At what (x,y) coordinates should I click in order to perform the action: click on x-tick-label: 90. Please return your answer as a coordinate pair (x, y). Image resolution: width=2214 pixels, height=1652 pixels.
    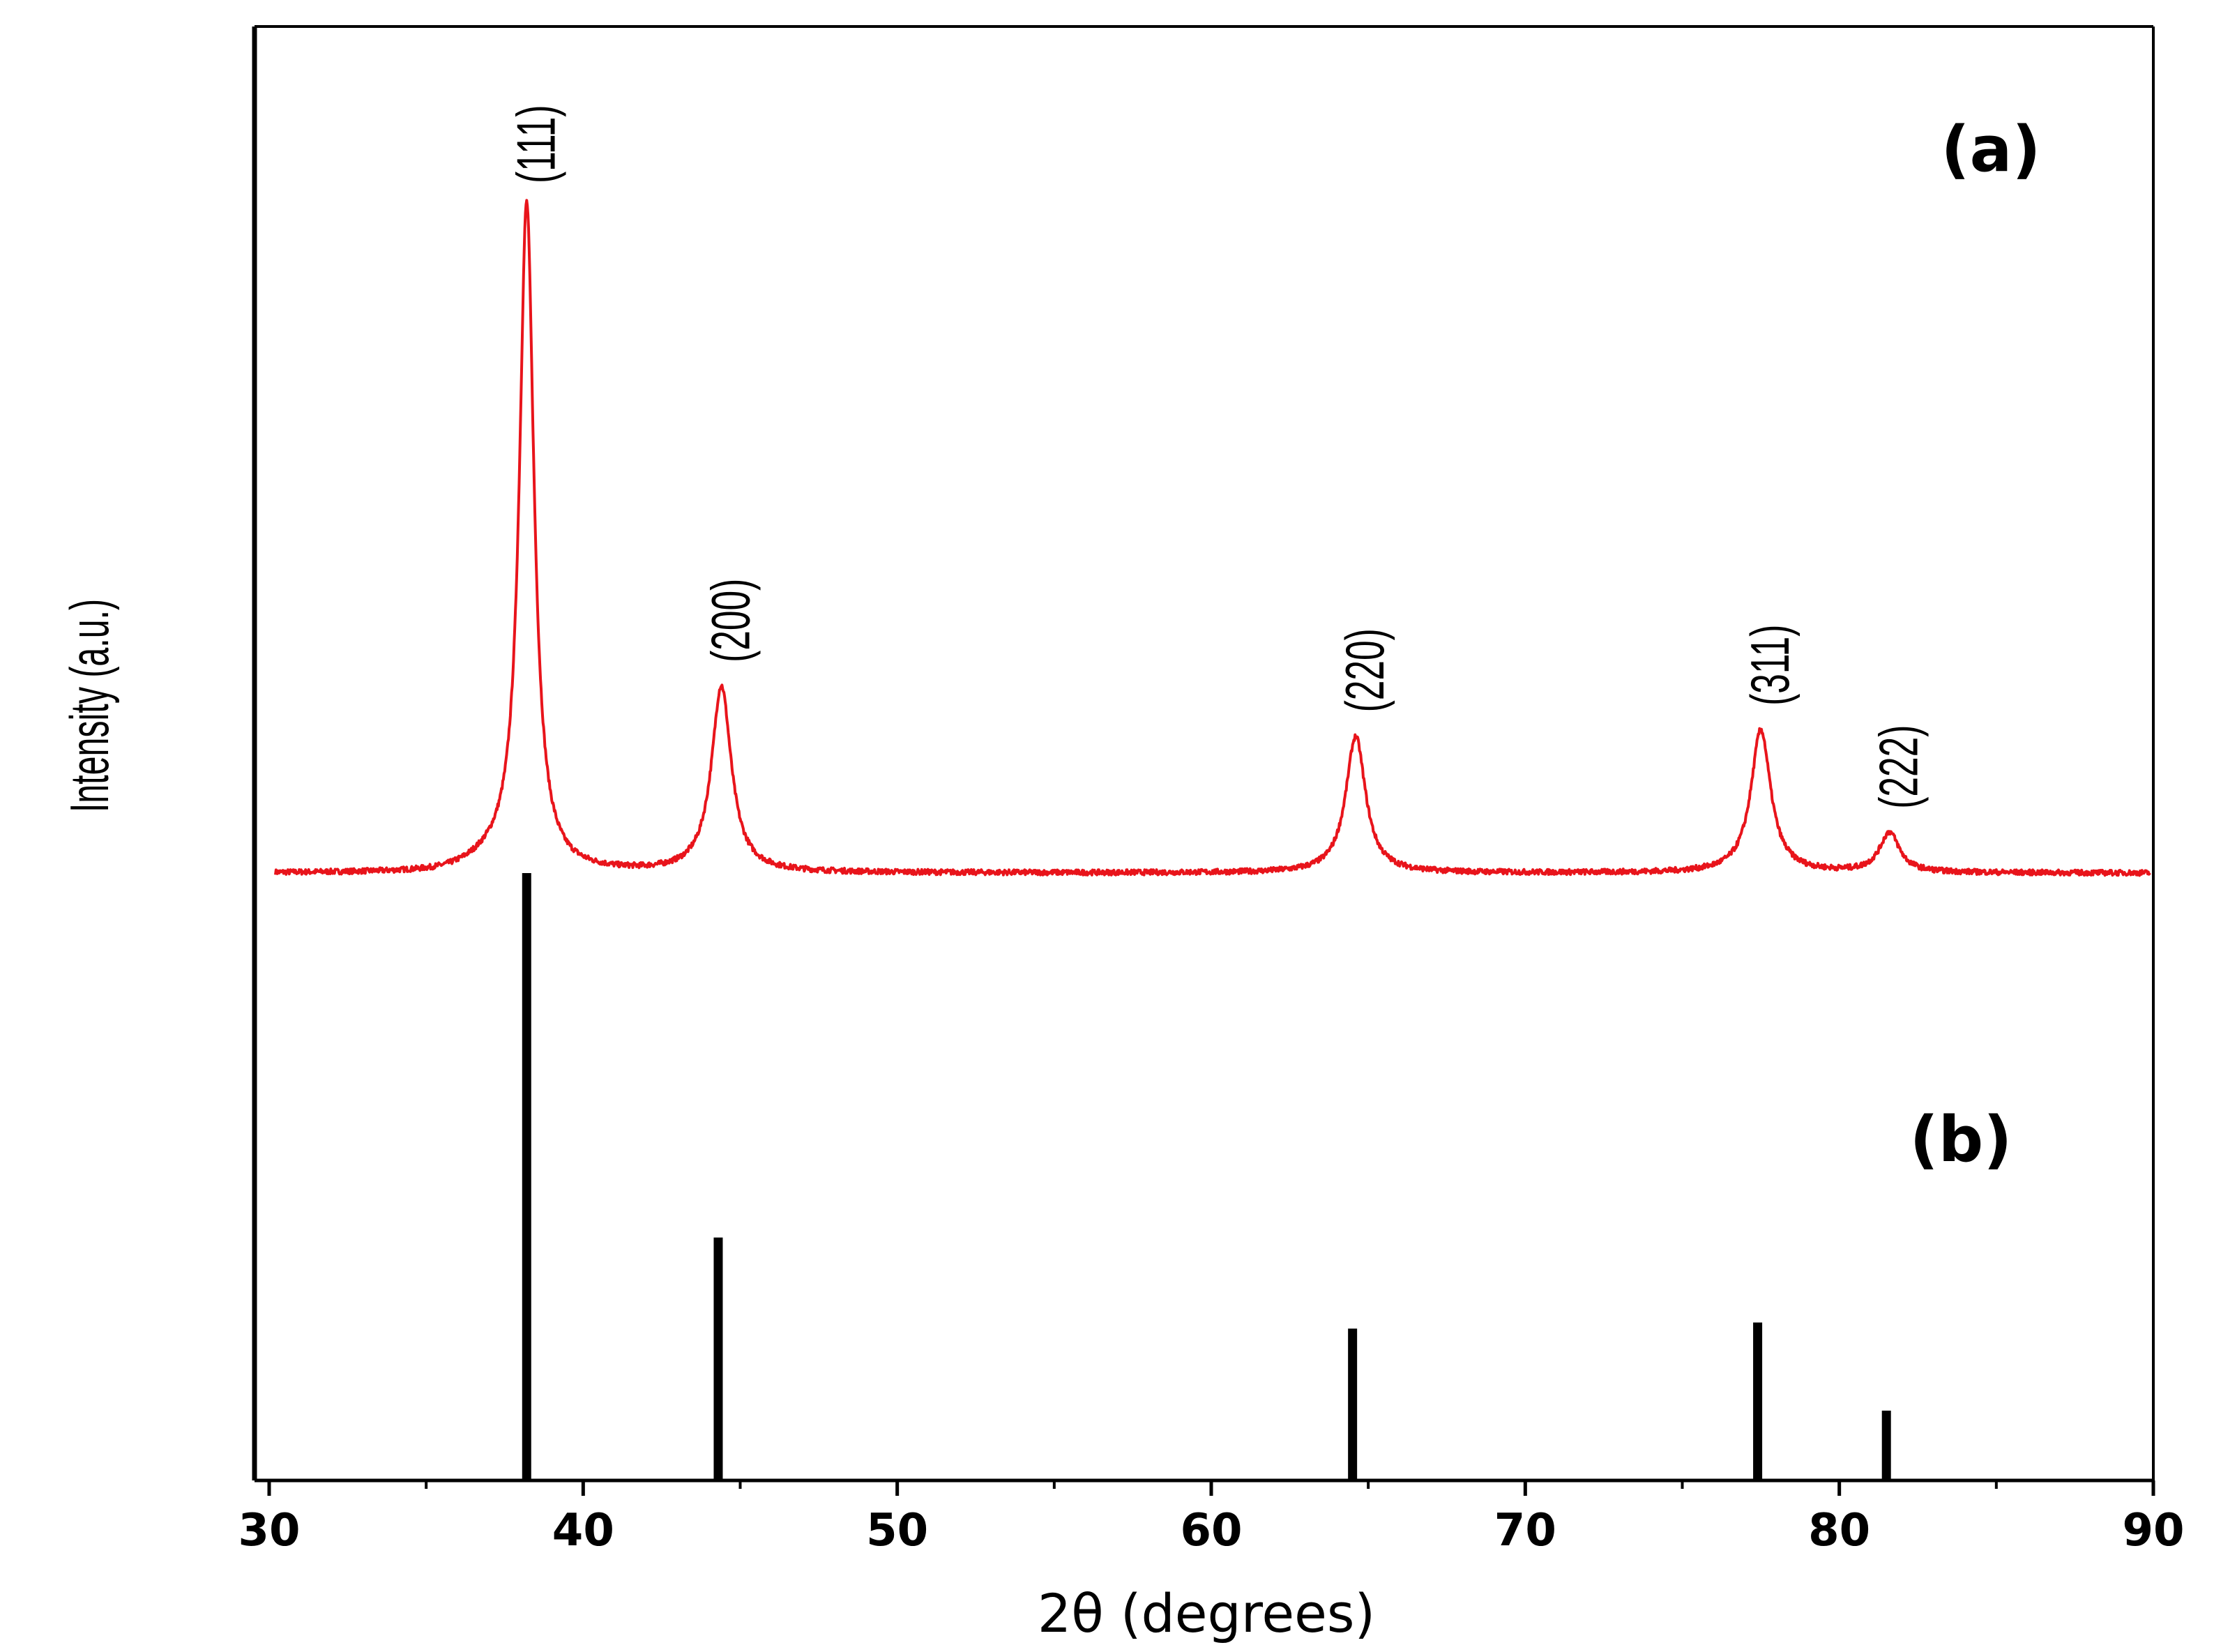
    Looking at the image, I should click on (2153, 1530).